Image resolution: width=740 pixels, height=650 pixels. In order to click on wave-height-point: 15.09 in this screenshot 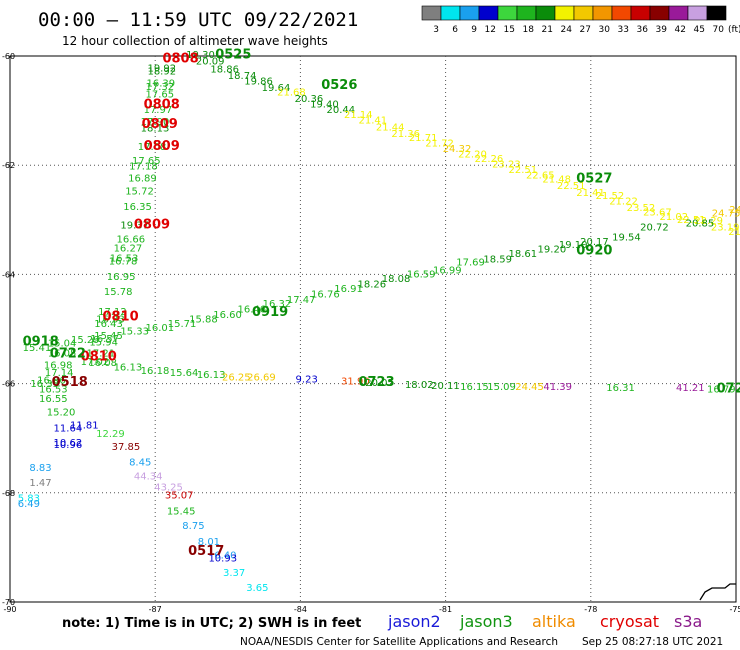, I will do `click(501, 387)`.